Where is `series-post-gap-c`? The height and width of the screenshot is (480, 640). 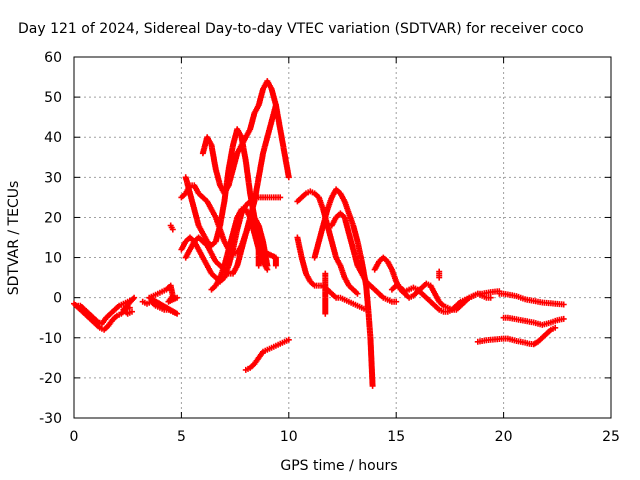 series-post-gap-c is located at coordinates (332, 273).